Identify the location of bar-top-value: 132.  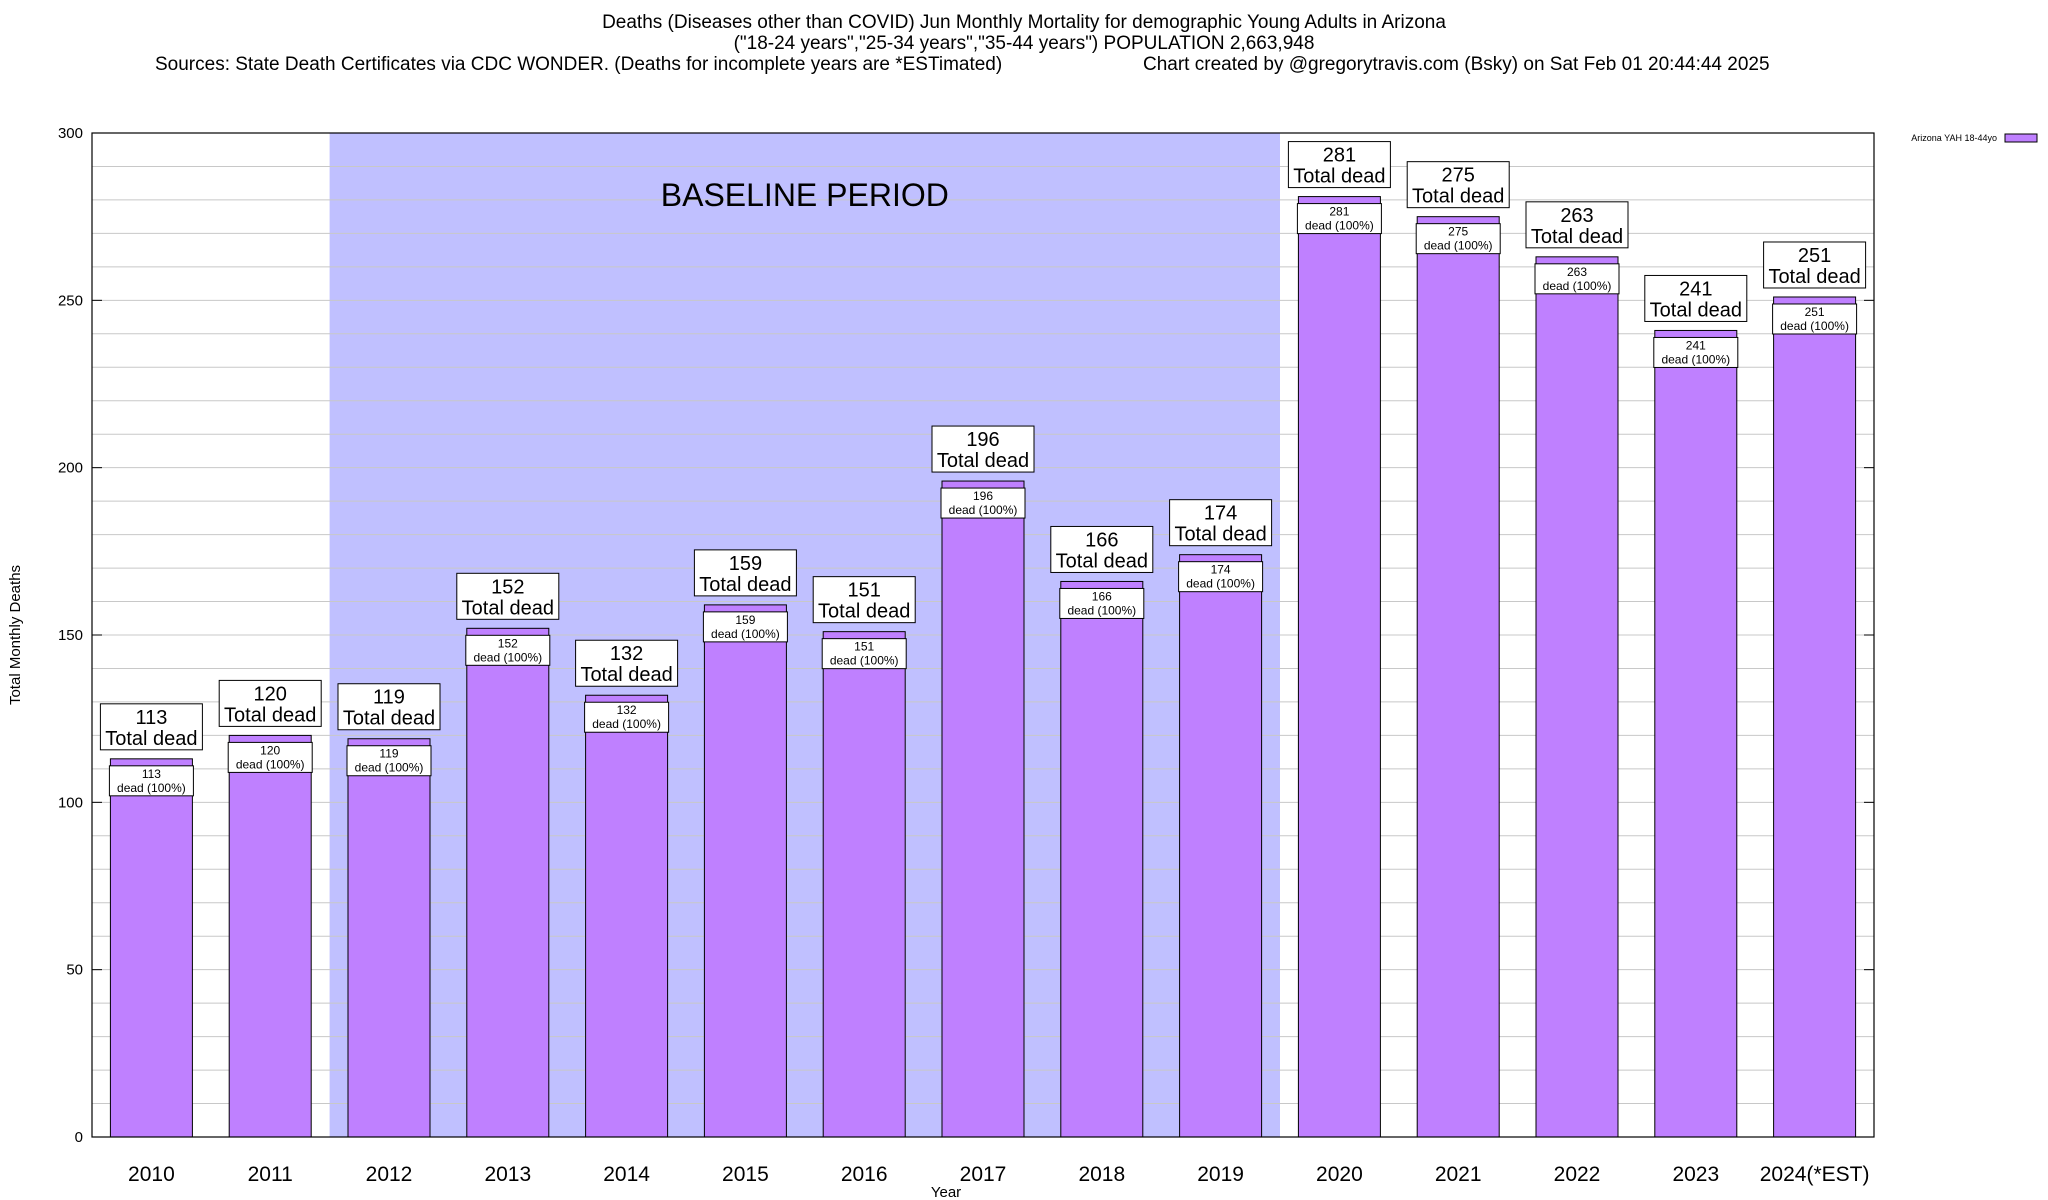
(626, 654).